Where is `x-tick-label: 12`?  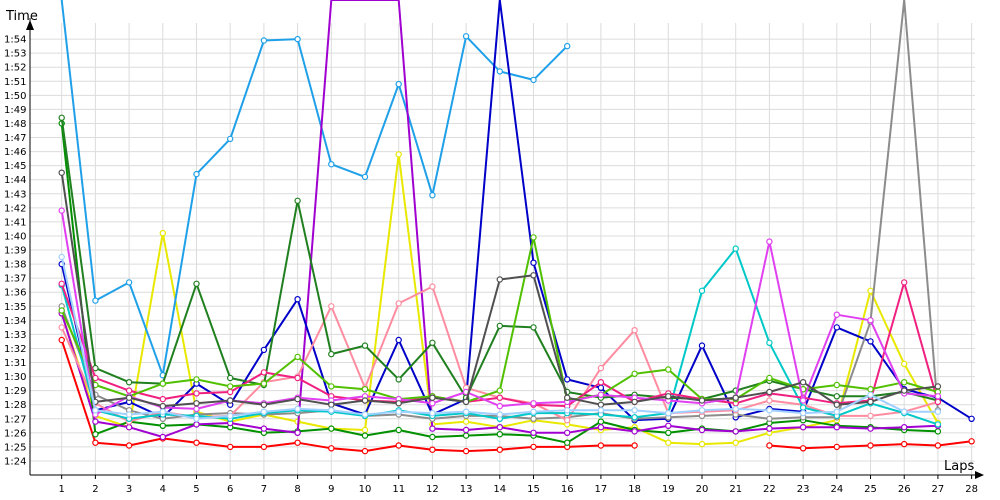
x-tick-label: 12 is located at coordinates (432, 489).